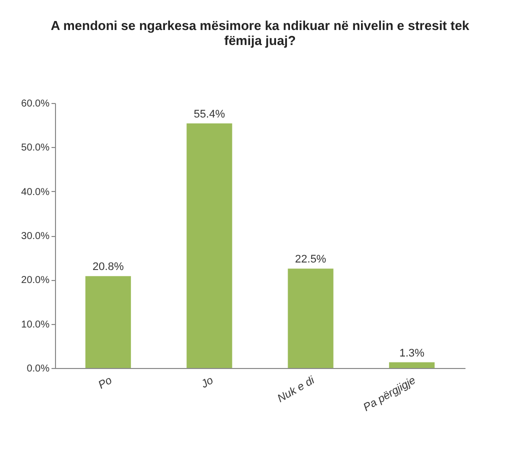  Describe the element at coordinates (210, 114) in the screenshot. I see `data-label: 55.4%` at that location.